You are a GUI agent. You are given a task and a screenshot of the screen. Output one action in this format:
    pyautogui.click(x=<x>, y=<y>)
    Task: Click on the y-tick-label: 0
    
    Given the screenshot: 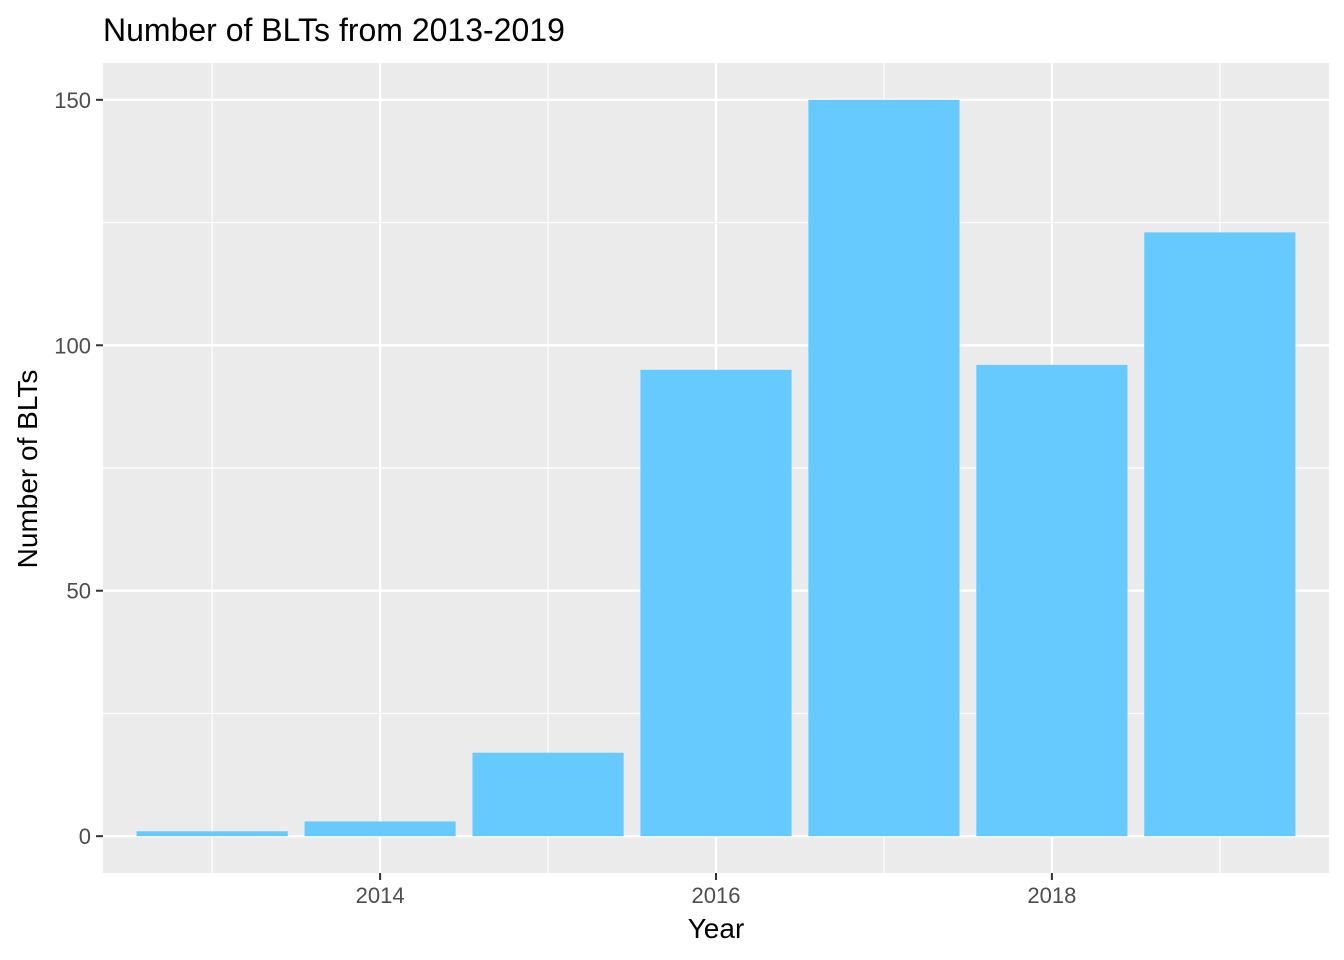 What is the action you would take?
    pyautogui.click(x=85, y=836)
    